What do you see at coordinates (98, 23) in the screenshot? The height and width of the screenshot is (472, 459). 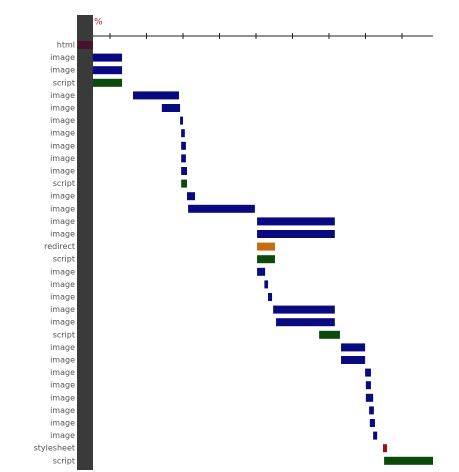 I see `axis-label: %` at bounding box center [98, 23].